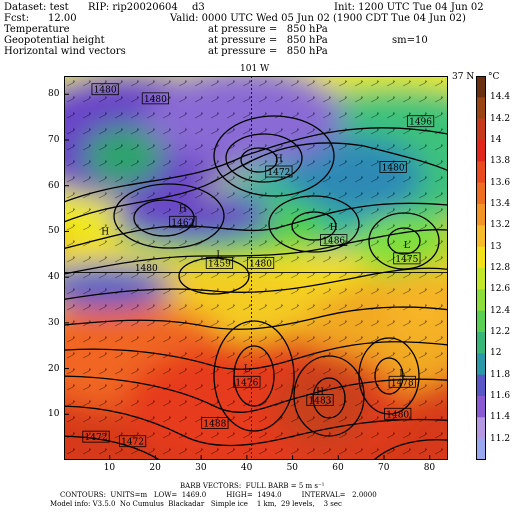 The width and height of the screenshot is (512, 512). Describe the element at coordinates (320, 402) in the screenshot. I see `svg-text: 1483` at that location.